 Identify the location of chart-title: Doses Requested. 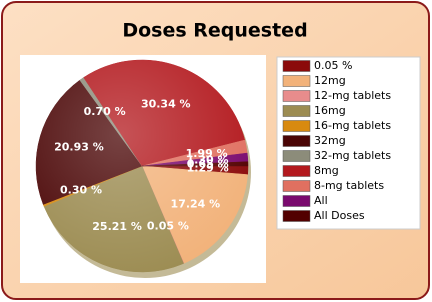
(214, 31).